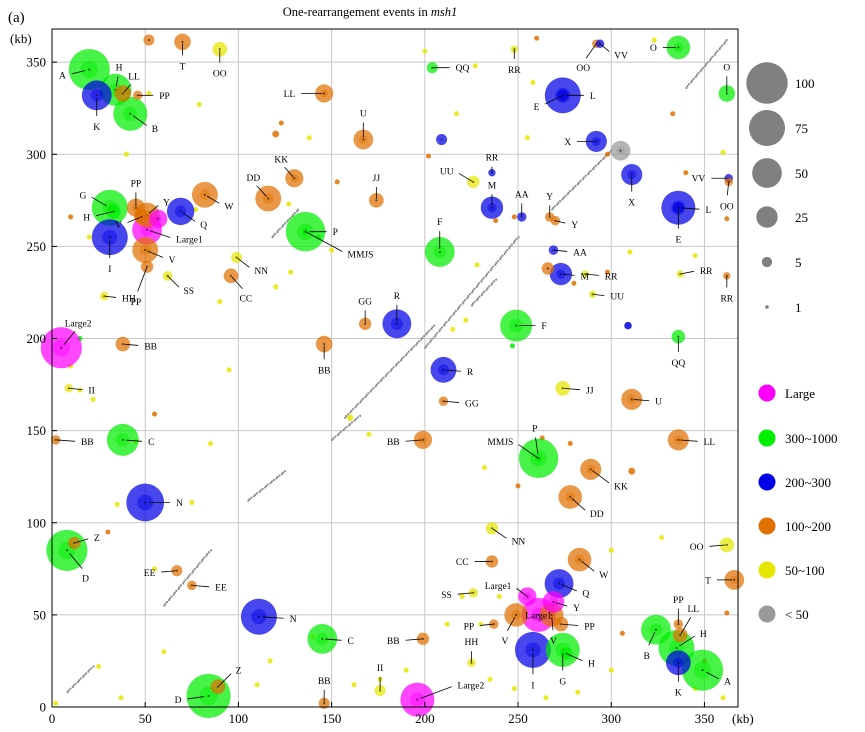 This screenshot has height=732, width=865. Describe the element at coordinates (136, 184) in the screenshot. I see `point-label: PP` at that location.